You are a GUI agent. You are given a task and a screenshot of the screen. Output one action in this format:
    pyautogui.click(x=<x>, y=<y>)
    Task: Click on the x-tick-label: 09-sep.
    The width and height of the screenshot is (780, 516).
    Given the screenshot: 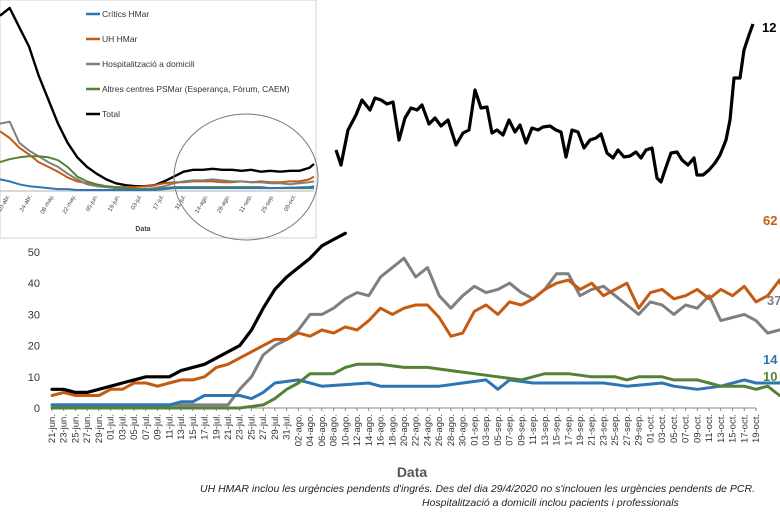 What is the action you would take?
    pyautogui.click(x=521, y=430)
    